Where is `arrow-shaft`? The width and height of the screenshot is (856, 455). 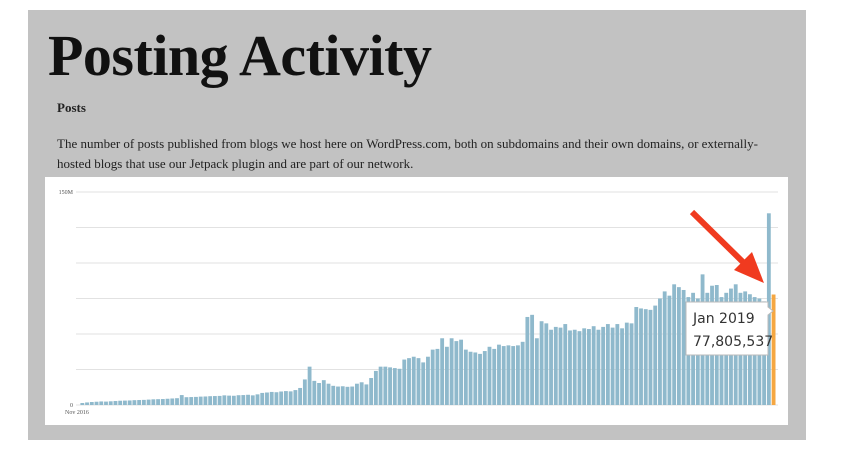
arrow-shaft is located at coordinates (720, 239).